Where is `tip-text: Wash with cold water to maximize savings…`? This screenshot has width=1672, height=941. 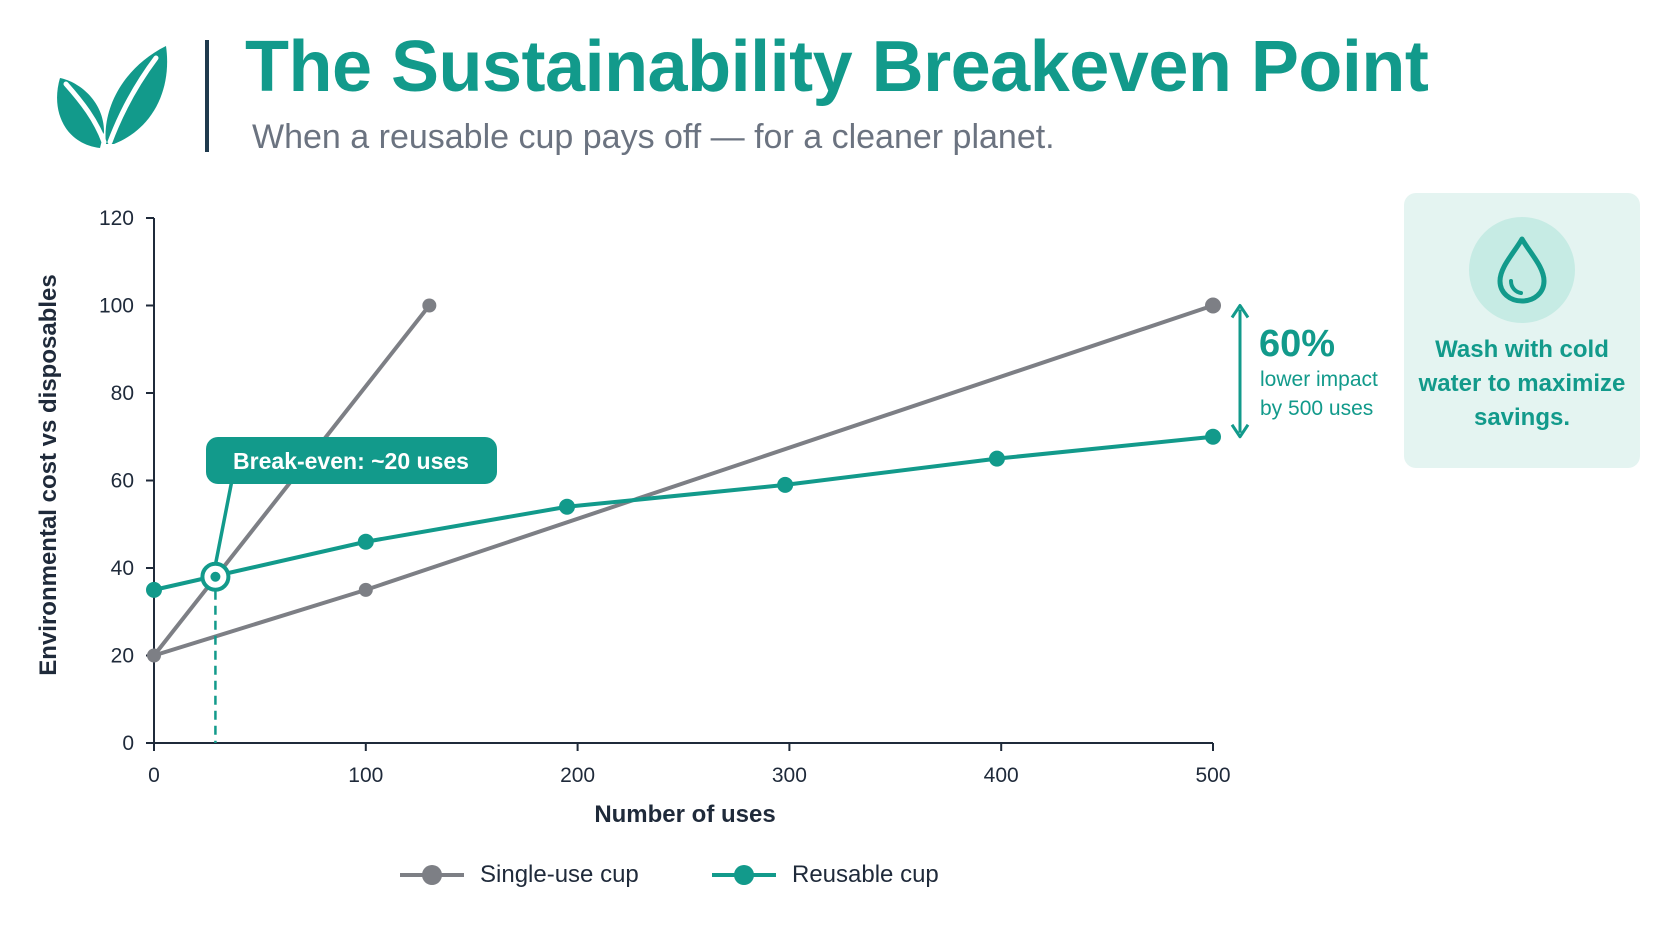
tip-text: Wash with cold water to maximize savings… is located at coordinates (1522, 383).